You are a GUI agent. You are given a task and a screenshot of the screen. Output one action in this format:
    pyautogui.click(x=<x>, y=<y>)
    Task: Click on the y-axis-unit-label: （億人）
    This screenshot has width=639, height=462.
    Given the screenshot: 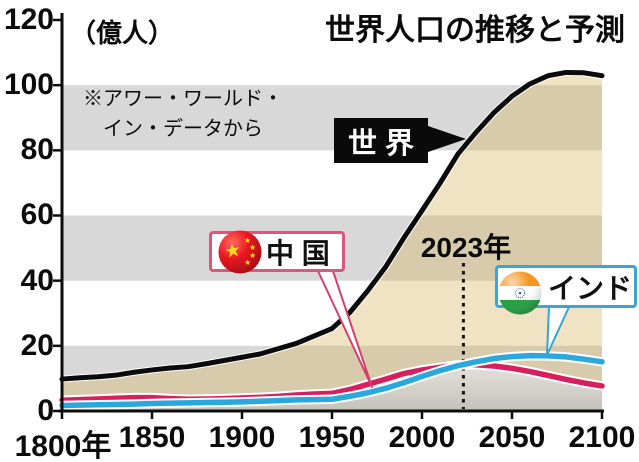 What is the action you would take?
    pyautogui.click(x=122, y=33)
    